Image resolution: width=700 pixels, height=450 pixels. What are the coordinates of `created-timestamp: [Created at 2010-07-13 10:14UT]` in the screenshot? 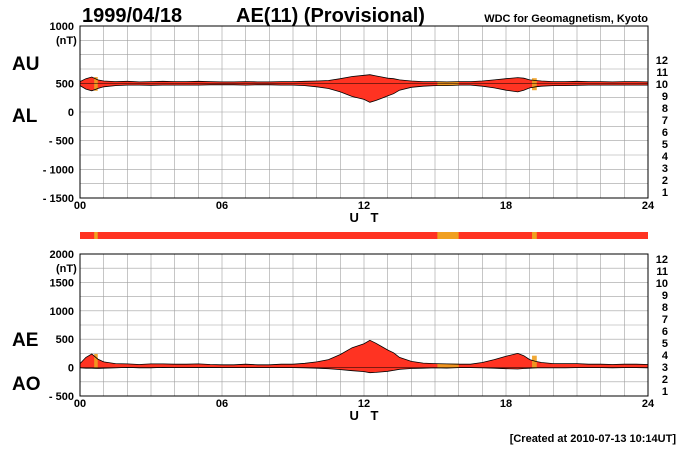 It's located at (593, 439).